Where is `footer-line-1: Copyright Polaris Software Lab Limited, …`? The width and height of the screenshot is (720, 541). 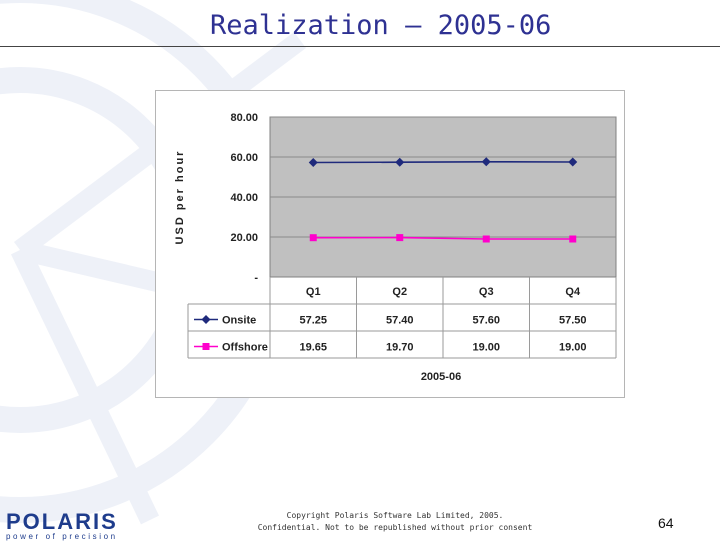
footer-line-1: Copyright Polaris Software Lab Limited, … is located at coordinates (395, 515).